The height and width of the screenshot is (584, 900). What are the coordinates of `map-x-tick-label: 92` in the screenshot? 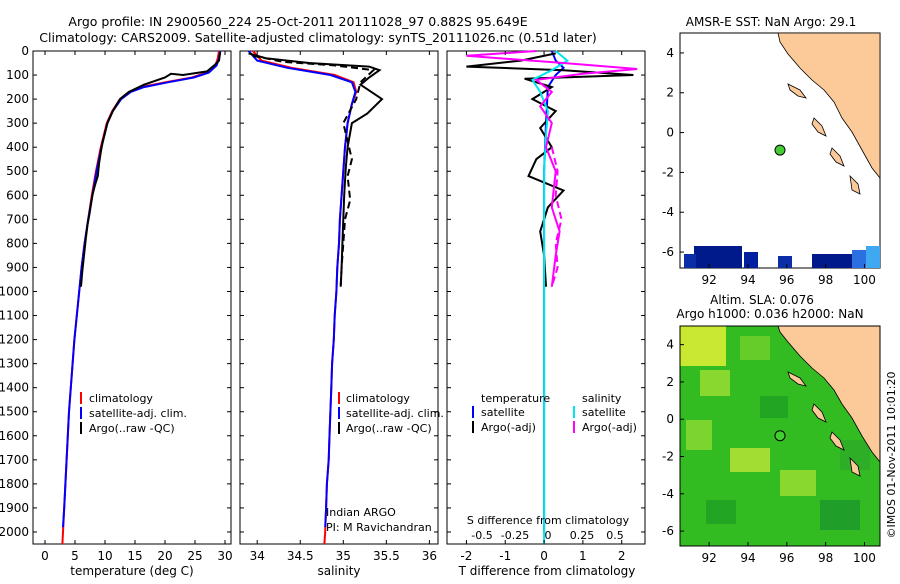 It's located at (708, 558).